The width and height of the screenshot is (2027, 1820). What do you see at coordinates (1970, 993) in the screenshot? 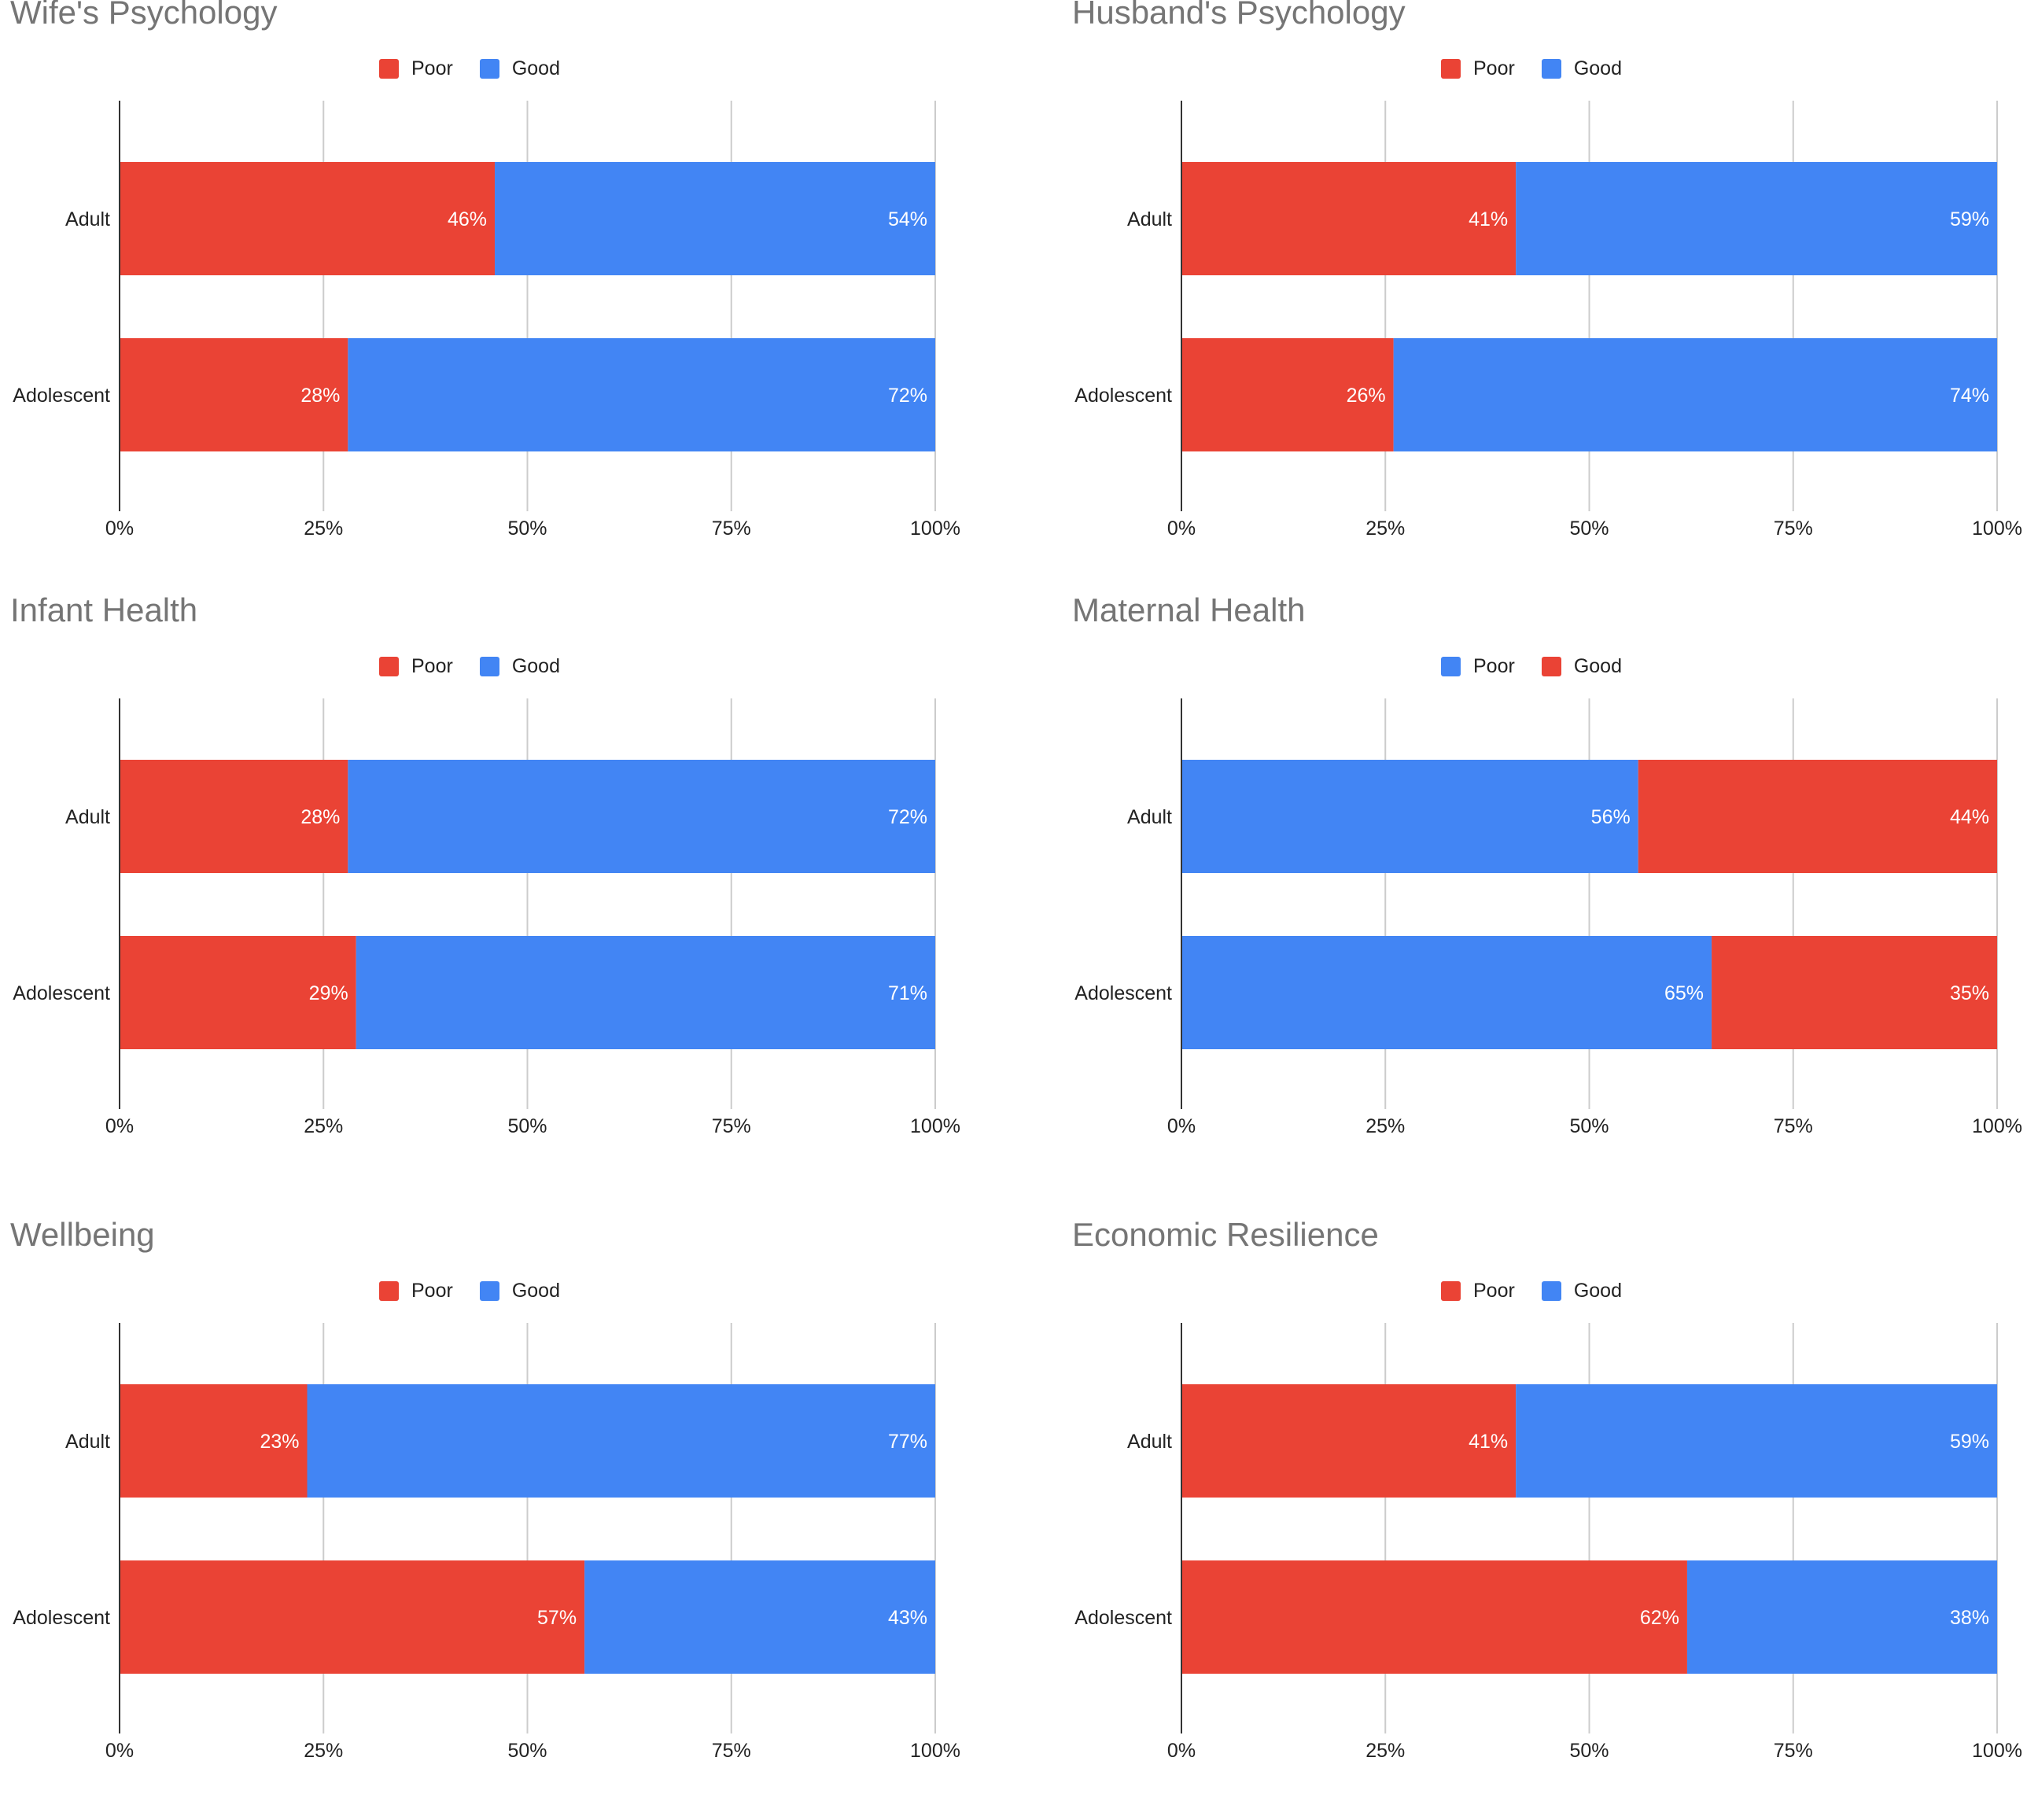
I see `data-label: 35%` at bounding box center [1970, 993].